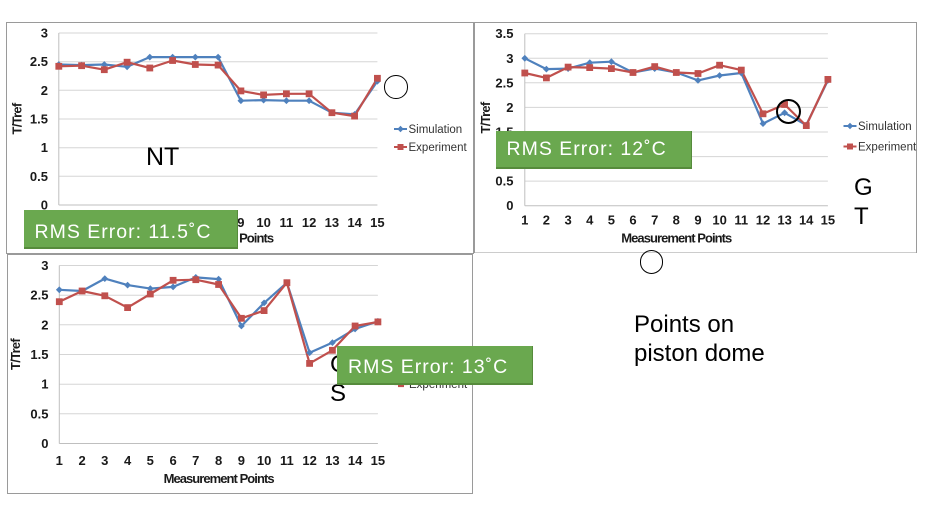 This screenshot has width=927, height=508. Describe the element at coordinates (504, 33) in the screenshot. I see `svg-text: 3.5` at that location.